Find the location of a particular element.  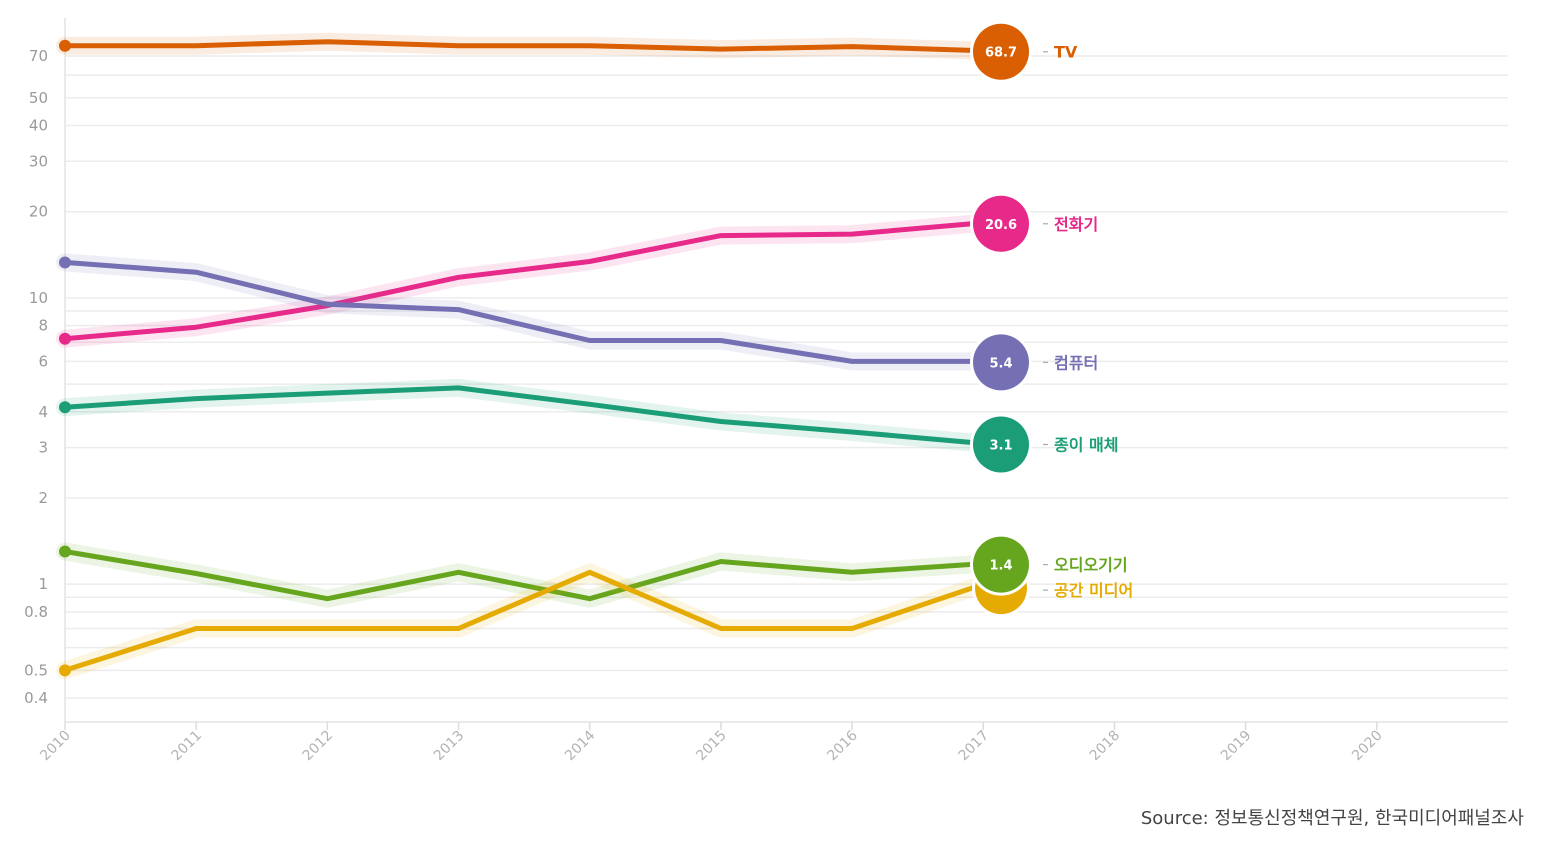

end-value-label: 20.6 is located at coordinates (1001, 225).